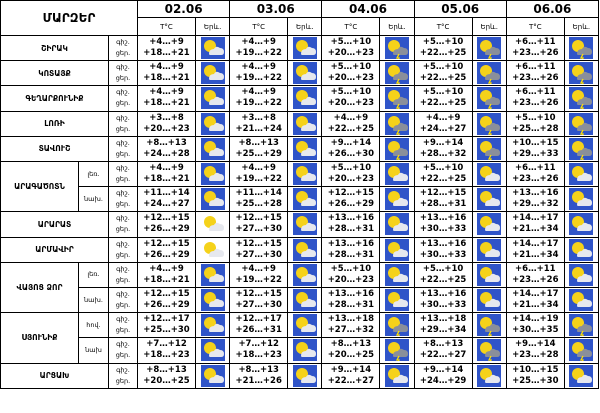  What do you see at coordinates (351, 355) in the screenshot?
I see `day-temp: +20…+25` at bounding box center [351, 355].